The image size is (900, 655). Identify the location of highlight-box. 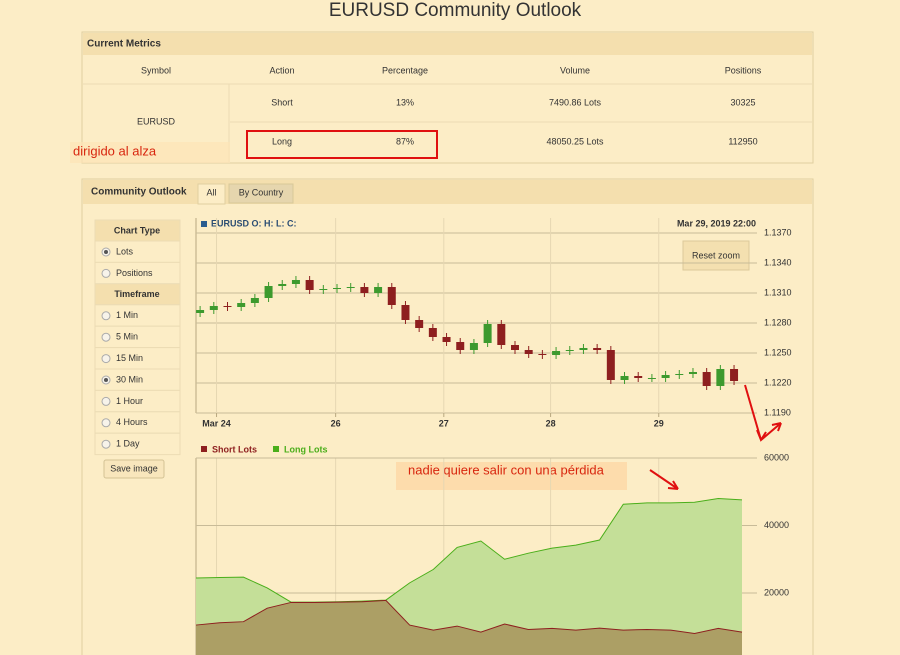
(342, 144).